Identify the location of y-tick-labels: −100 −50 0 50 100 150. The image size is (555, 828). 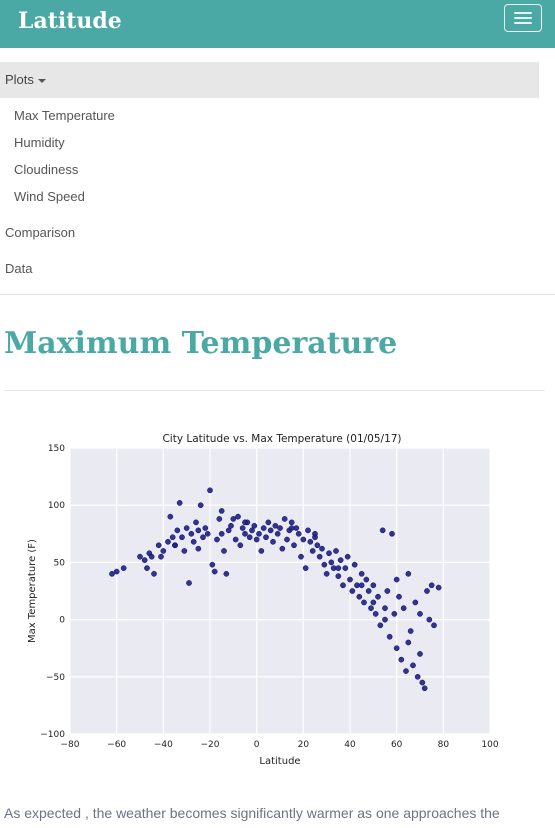
(52, 592).